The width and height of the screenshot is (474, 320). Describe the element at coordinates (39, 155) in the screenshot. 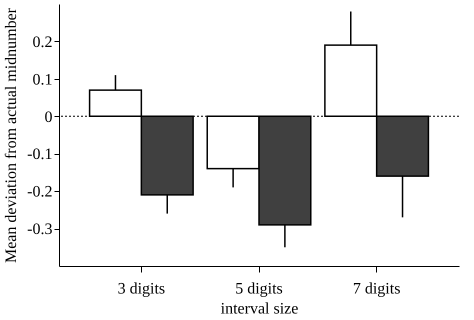

I see `y-tick-label: -0.1` at that location.